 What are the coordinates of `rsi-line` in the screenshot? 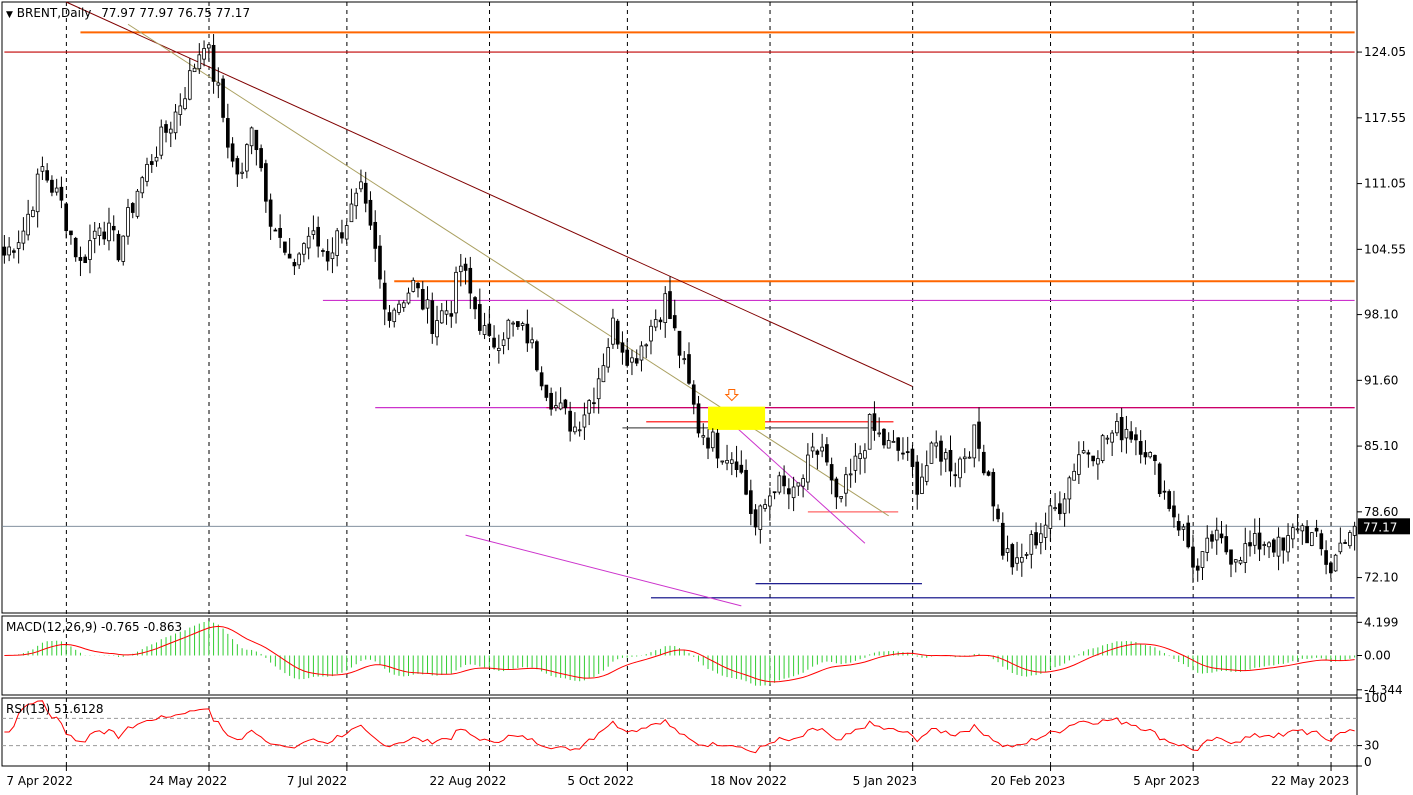 It's located at (679, 727).